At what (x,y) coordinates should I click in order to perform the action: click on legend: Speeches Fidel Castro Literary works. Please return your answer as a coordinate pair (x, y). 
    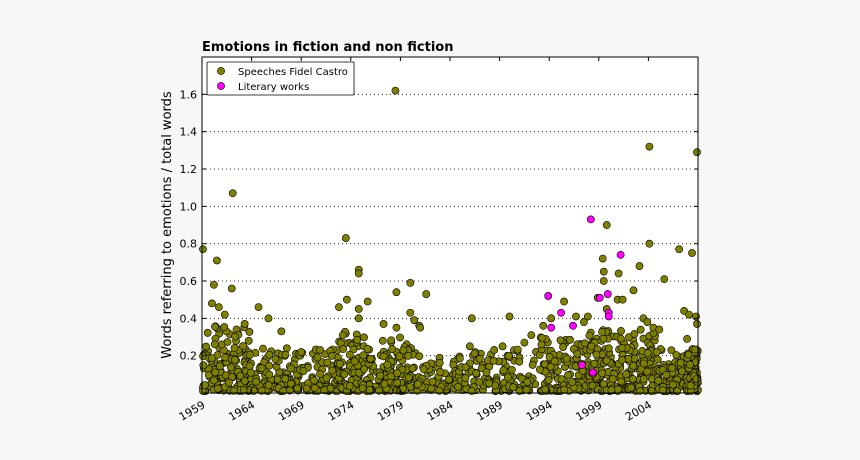
    Looking at the image, I should click on (280, 78).